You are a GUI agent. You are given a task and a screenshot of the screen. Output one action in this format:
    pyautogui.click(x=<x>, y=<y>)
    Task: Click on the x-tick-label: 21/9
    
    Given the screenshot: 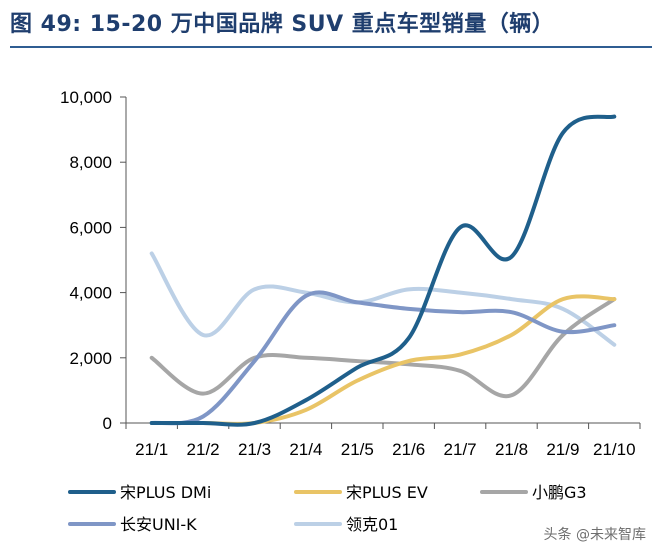 What is the action you would take?
    pyautogui.click(x=562, y=449)
    